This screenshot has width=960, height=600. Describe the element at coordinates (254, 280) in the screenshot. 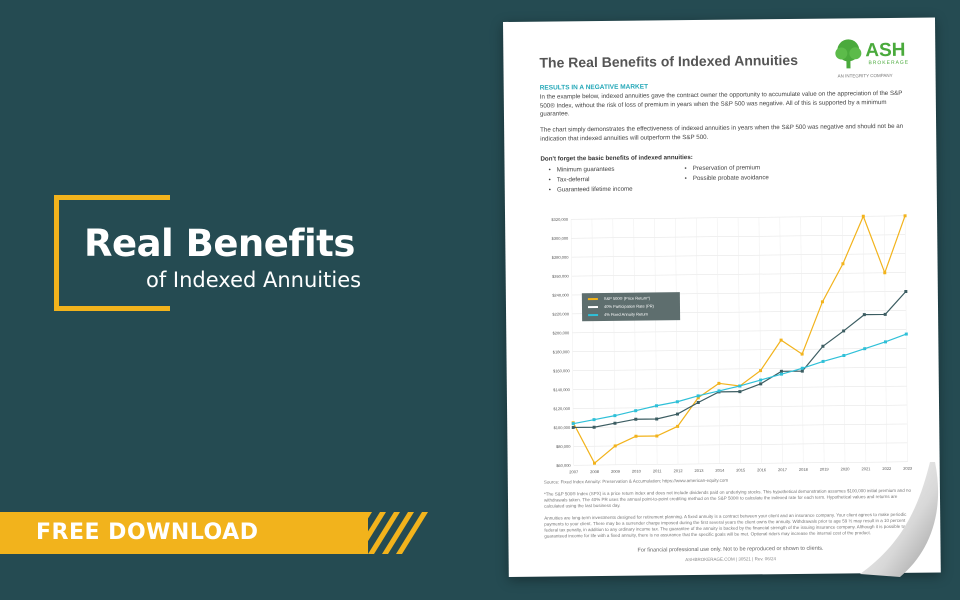

I see `hero-subtitle: of Indexed Annuities` at that location.